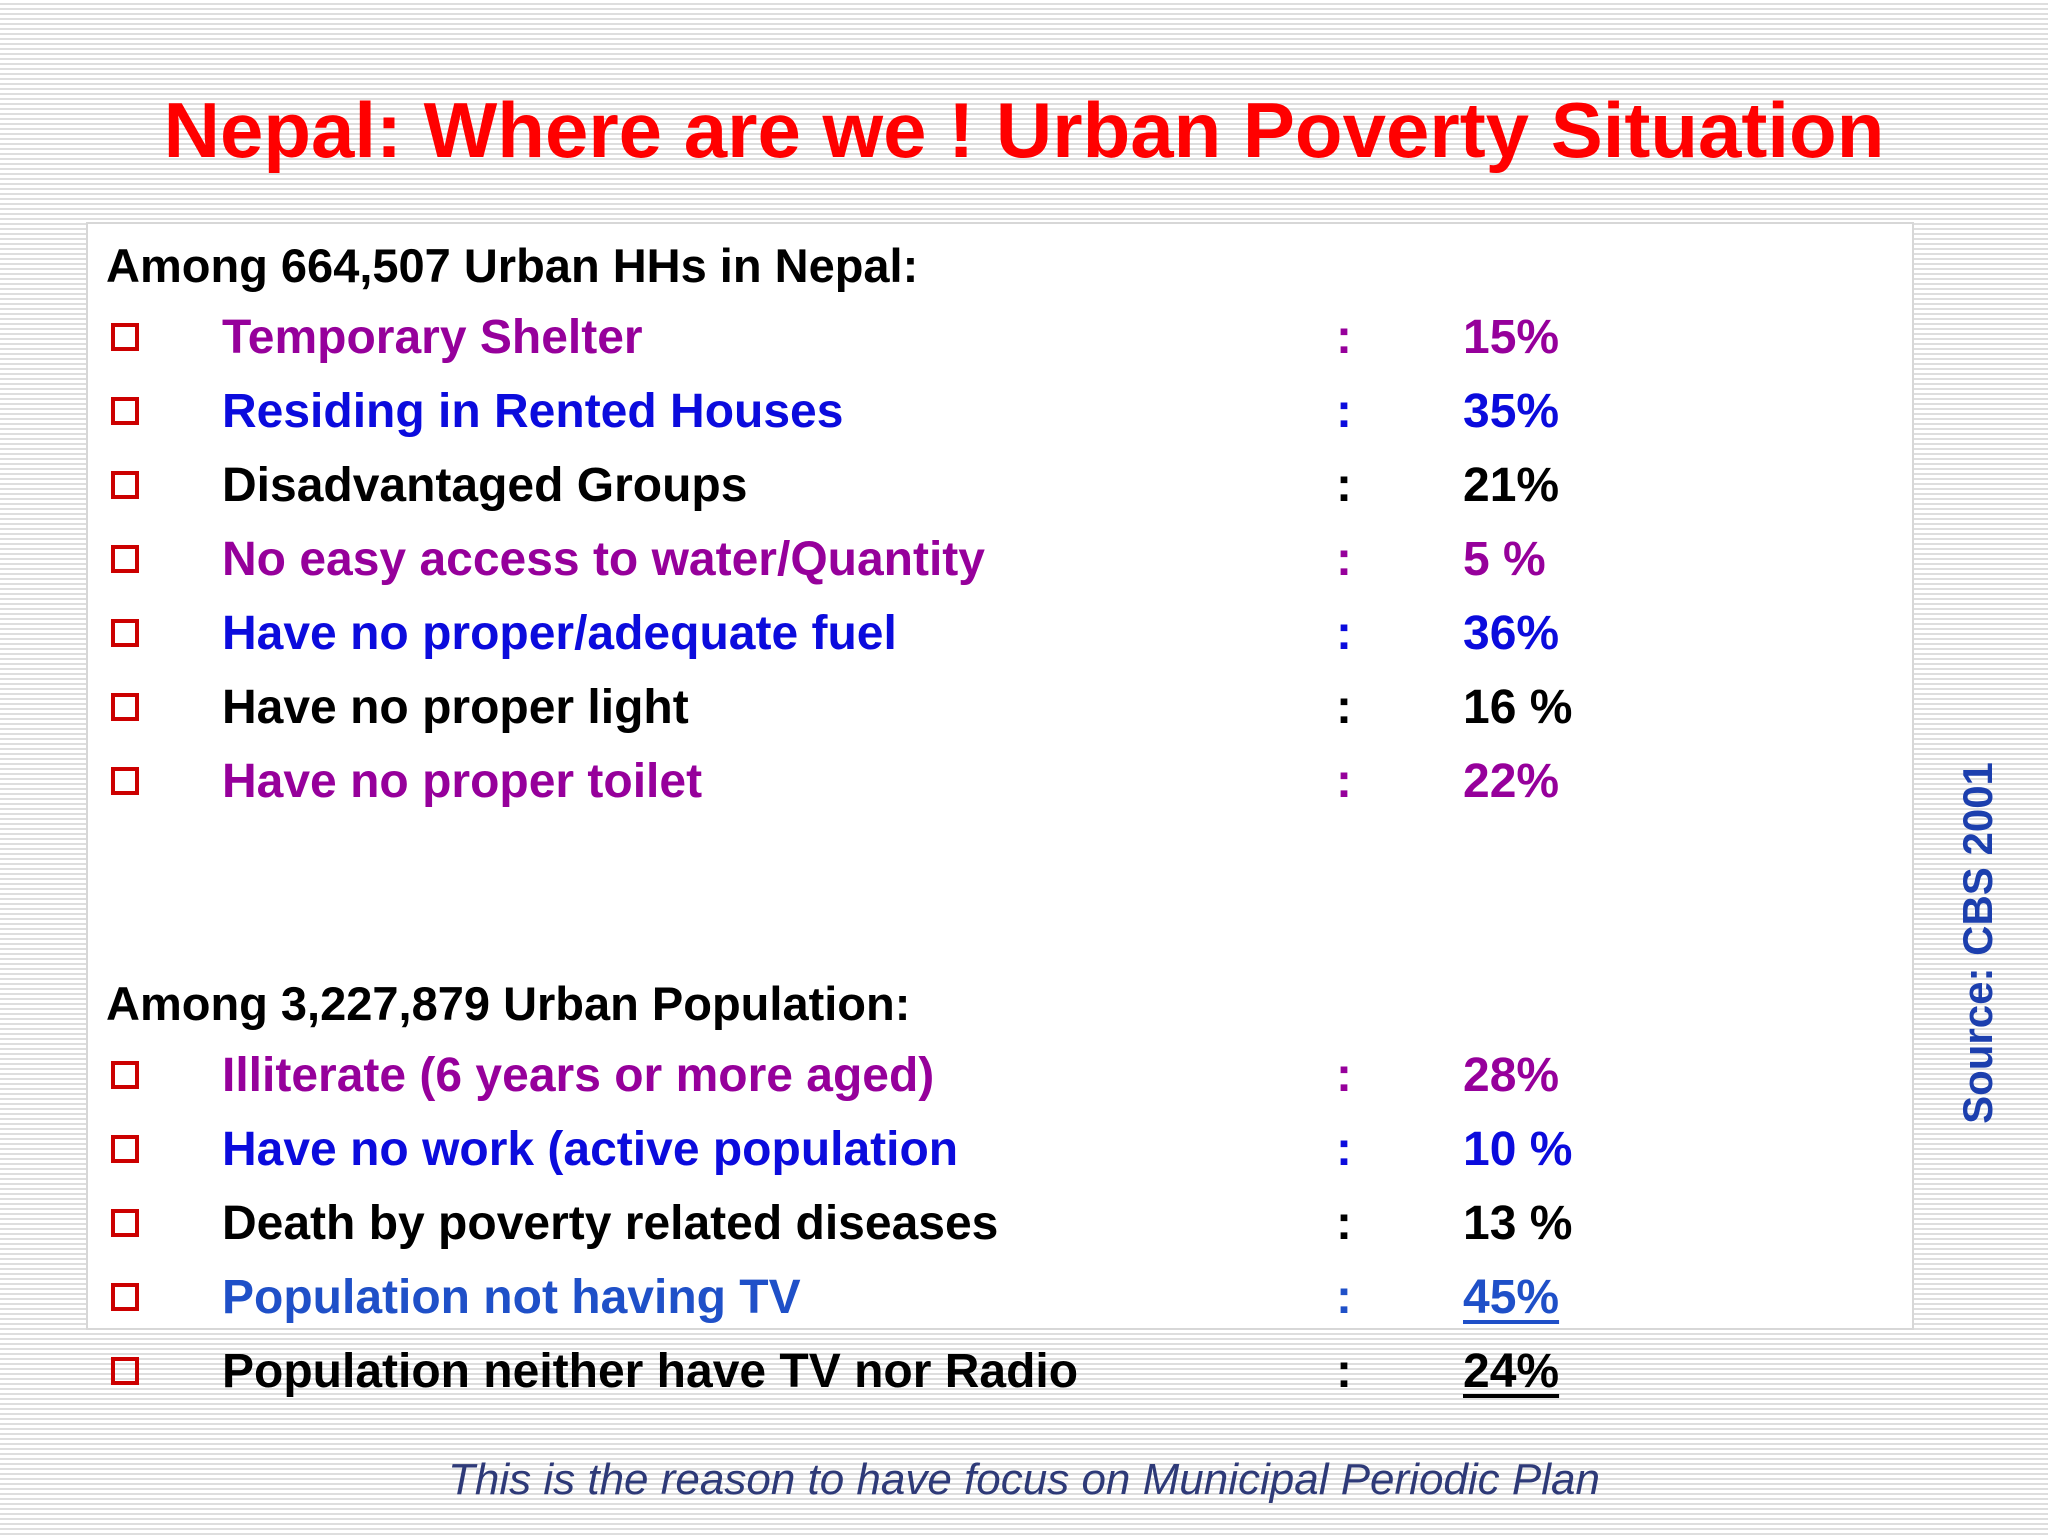 Image resolution: width=2048 pixels, height=1536 pixels. What do you see at coordinates (1504, 559) in the screenshot?
I see `item-value: 5 %` at bounding box center [1504, 559].